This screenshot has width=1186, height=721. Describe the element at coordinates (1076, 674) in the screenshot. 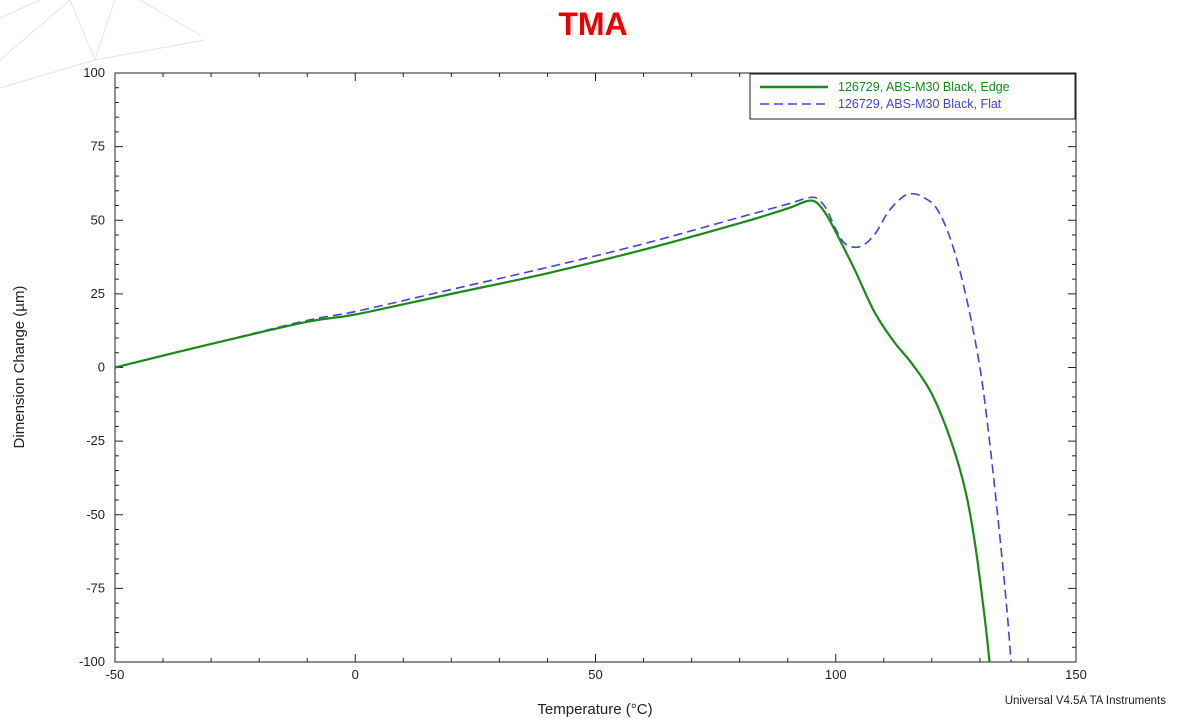

I see `x-tick-label: 150` at that location.